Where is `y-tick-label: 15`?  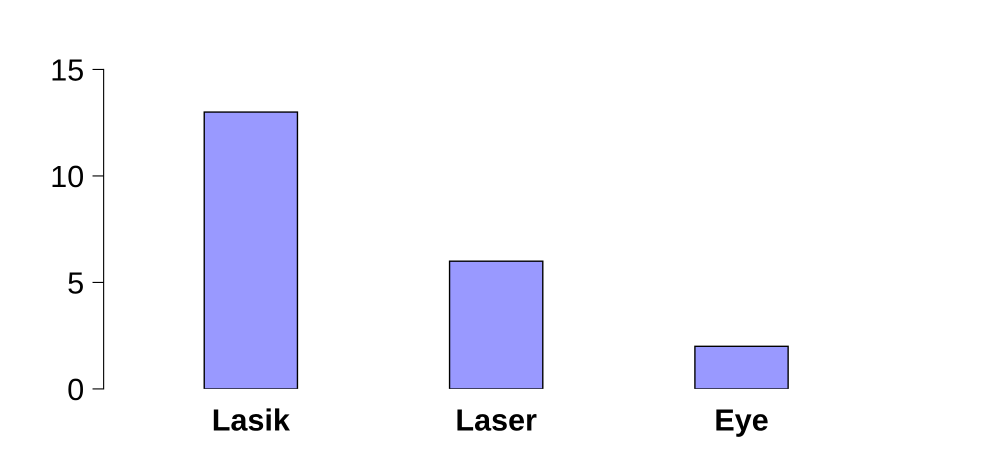 y-tick-label: 15 is located at coordinates (67, 70).